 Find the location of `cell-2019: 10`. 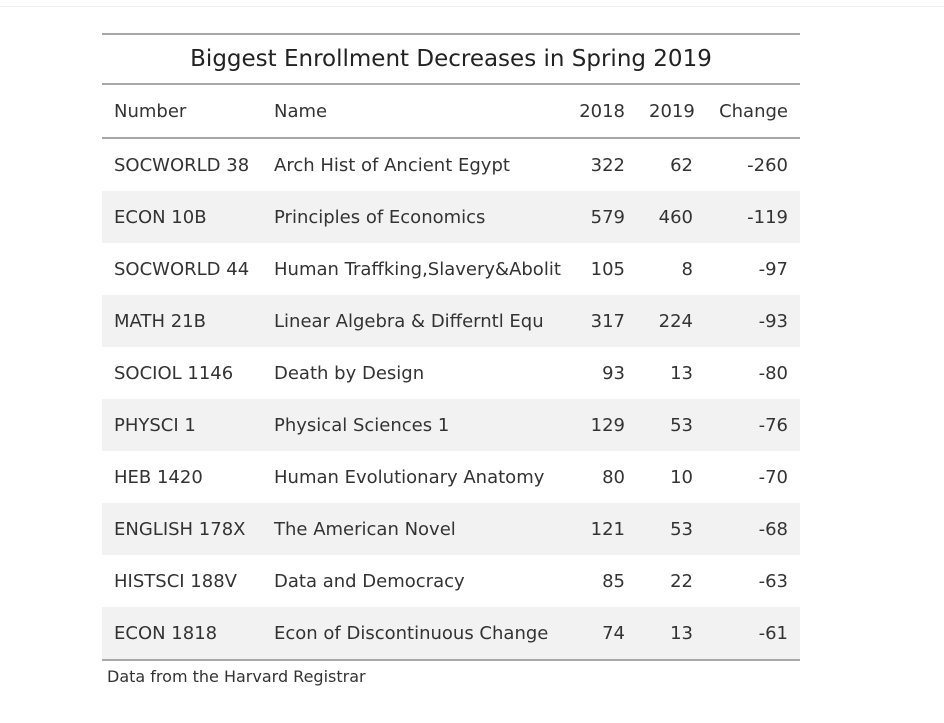

cell-2019: 10 is located at coordinates (681, 477).